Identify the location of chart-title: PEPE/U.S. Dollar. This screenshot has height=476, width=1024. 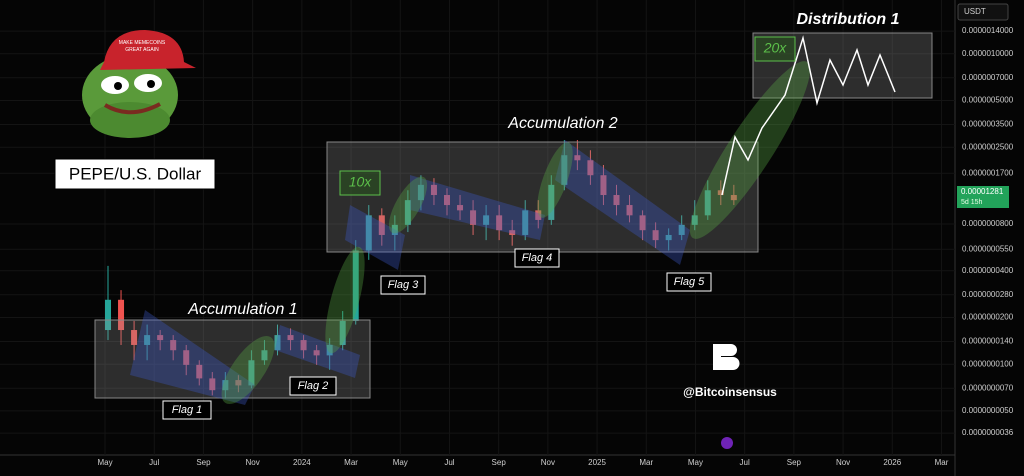
(135, 173).